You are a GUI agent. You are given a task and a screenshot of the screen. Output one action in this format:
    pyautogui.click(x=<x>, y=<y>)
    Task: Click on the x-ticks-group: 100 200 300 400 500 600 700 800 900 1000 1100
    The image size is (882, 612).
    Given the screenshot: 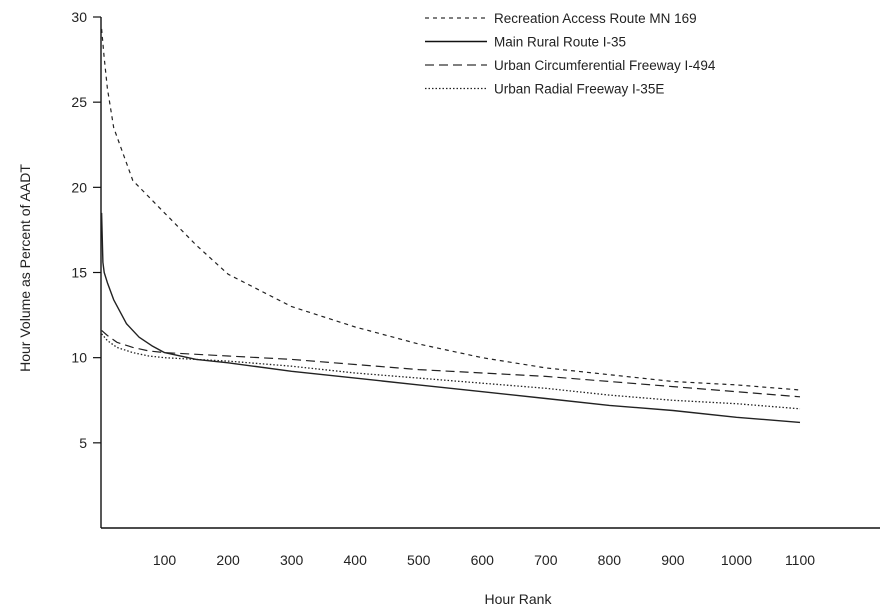 What is the action you would take?
    pyautogui.click(x=484, y=560)
    